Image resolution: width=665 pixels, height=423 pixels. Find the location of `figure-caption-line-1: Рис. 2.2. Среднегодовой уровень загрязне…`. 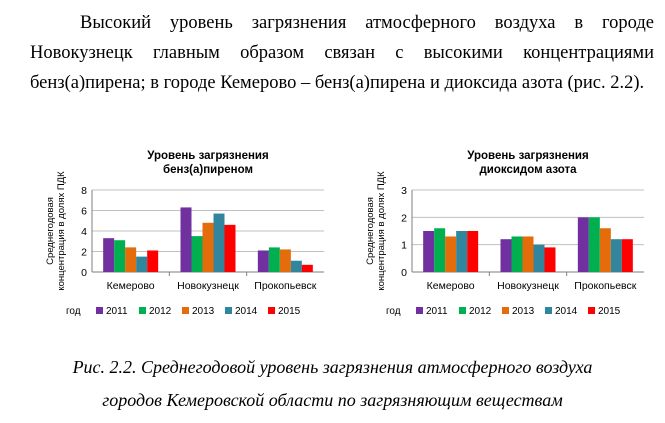

figure-caption-line-1: Рис. 2.2. Среднегодовой уровень загрязне… is located at coordinates (332, 367).